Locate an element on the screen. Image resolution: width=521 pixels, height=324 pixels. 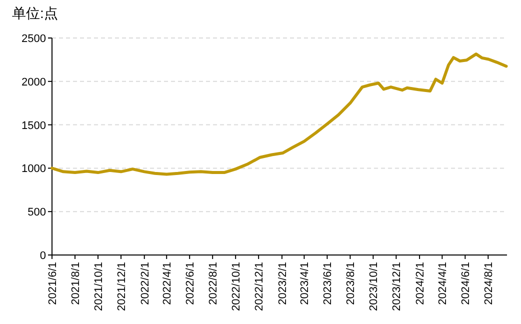
x-tick-label: 2023/10/1 is located at coordinates (374, 286).